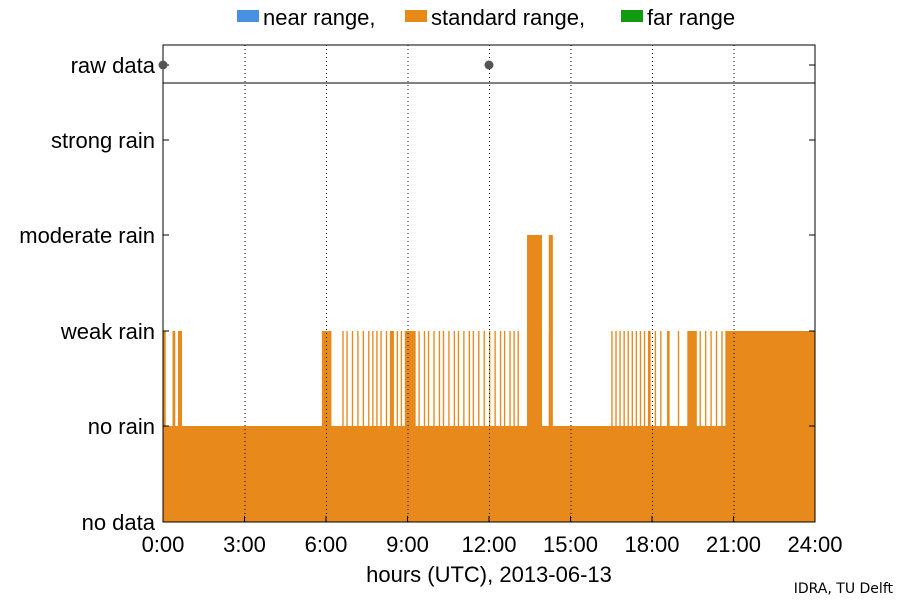 This screenshot has height=600, width=900. What do you see at coordinates (814, 544) in the screenshot?
I see `x-tick-label: 24:00` at bounding box center [814, 544].